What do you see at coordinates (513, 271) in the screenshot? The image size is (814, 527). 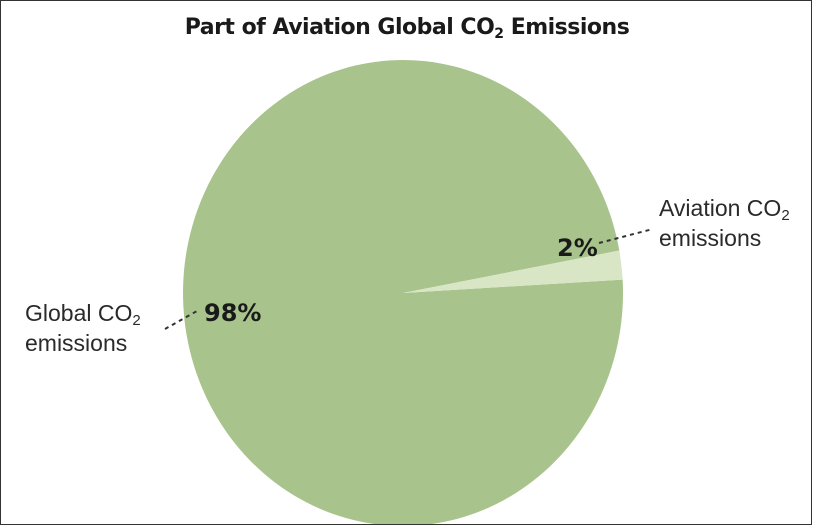 I see `pie-slice-aviation` at bounding box center [513, 271].